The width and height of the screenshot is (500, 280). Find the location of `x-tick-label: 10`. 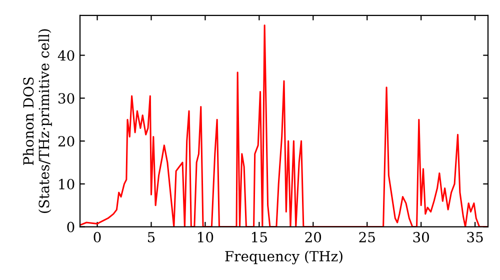

x-tick-label: 10 is located at coordinates (206, 237).